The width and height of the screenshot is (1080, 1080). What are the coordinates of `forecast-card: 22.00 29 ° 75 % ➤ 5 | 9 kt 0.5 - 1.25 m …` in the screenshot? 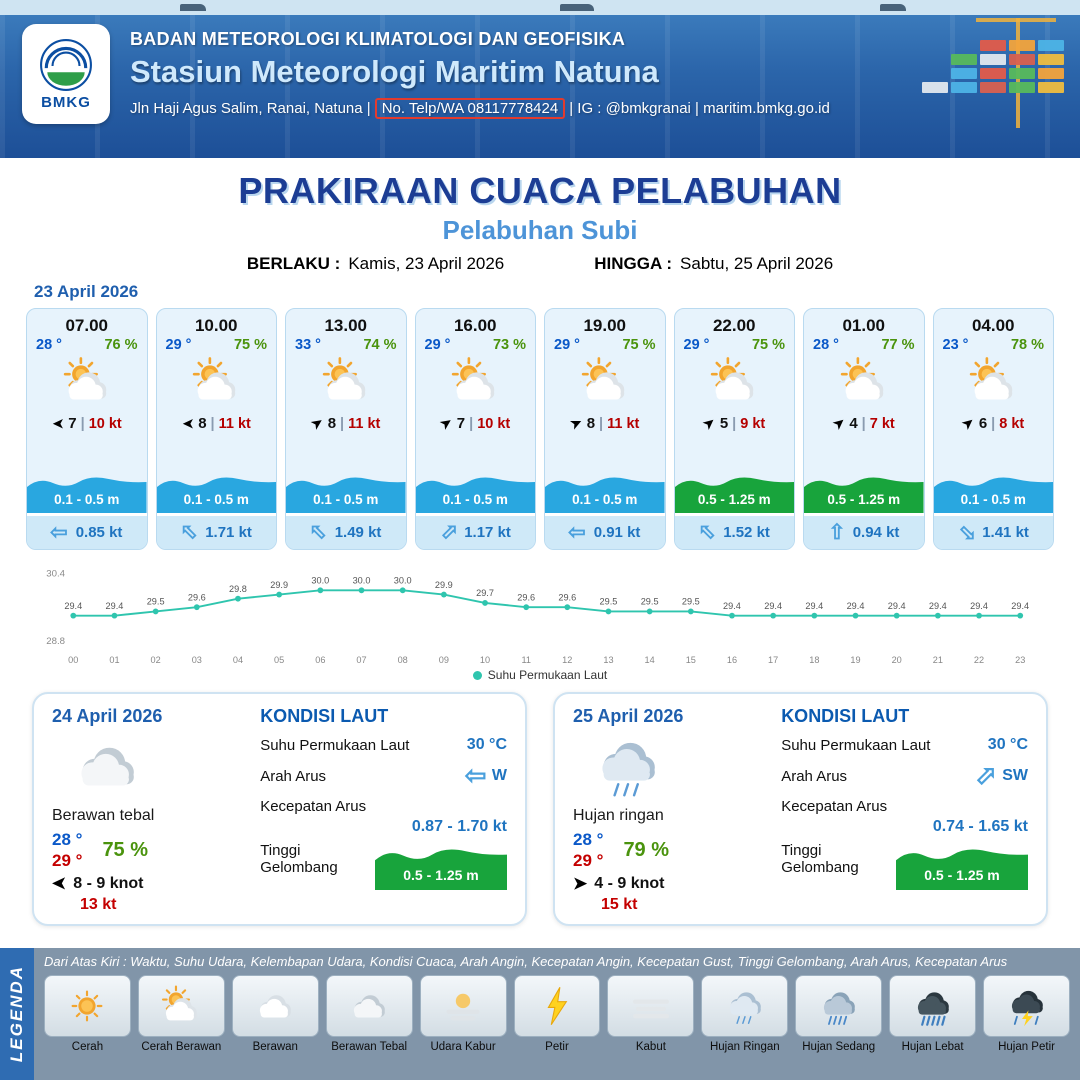 It's located at (734, 429).